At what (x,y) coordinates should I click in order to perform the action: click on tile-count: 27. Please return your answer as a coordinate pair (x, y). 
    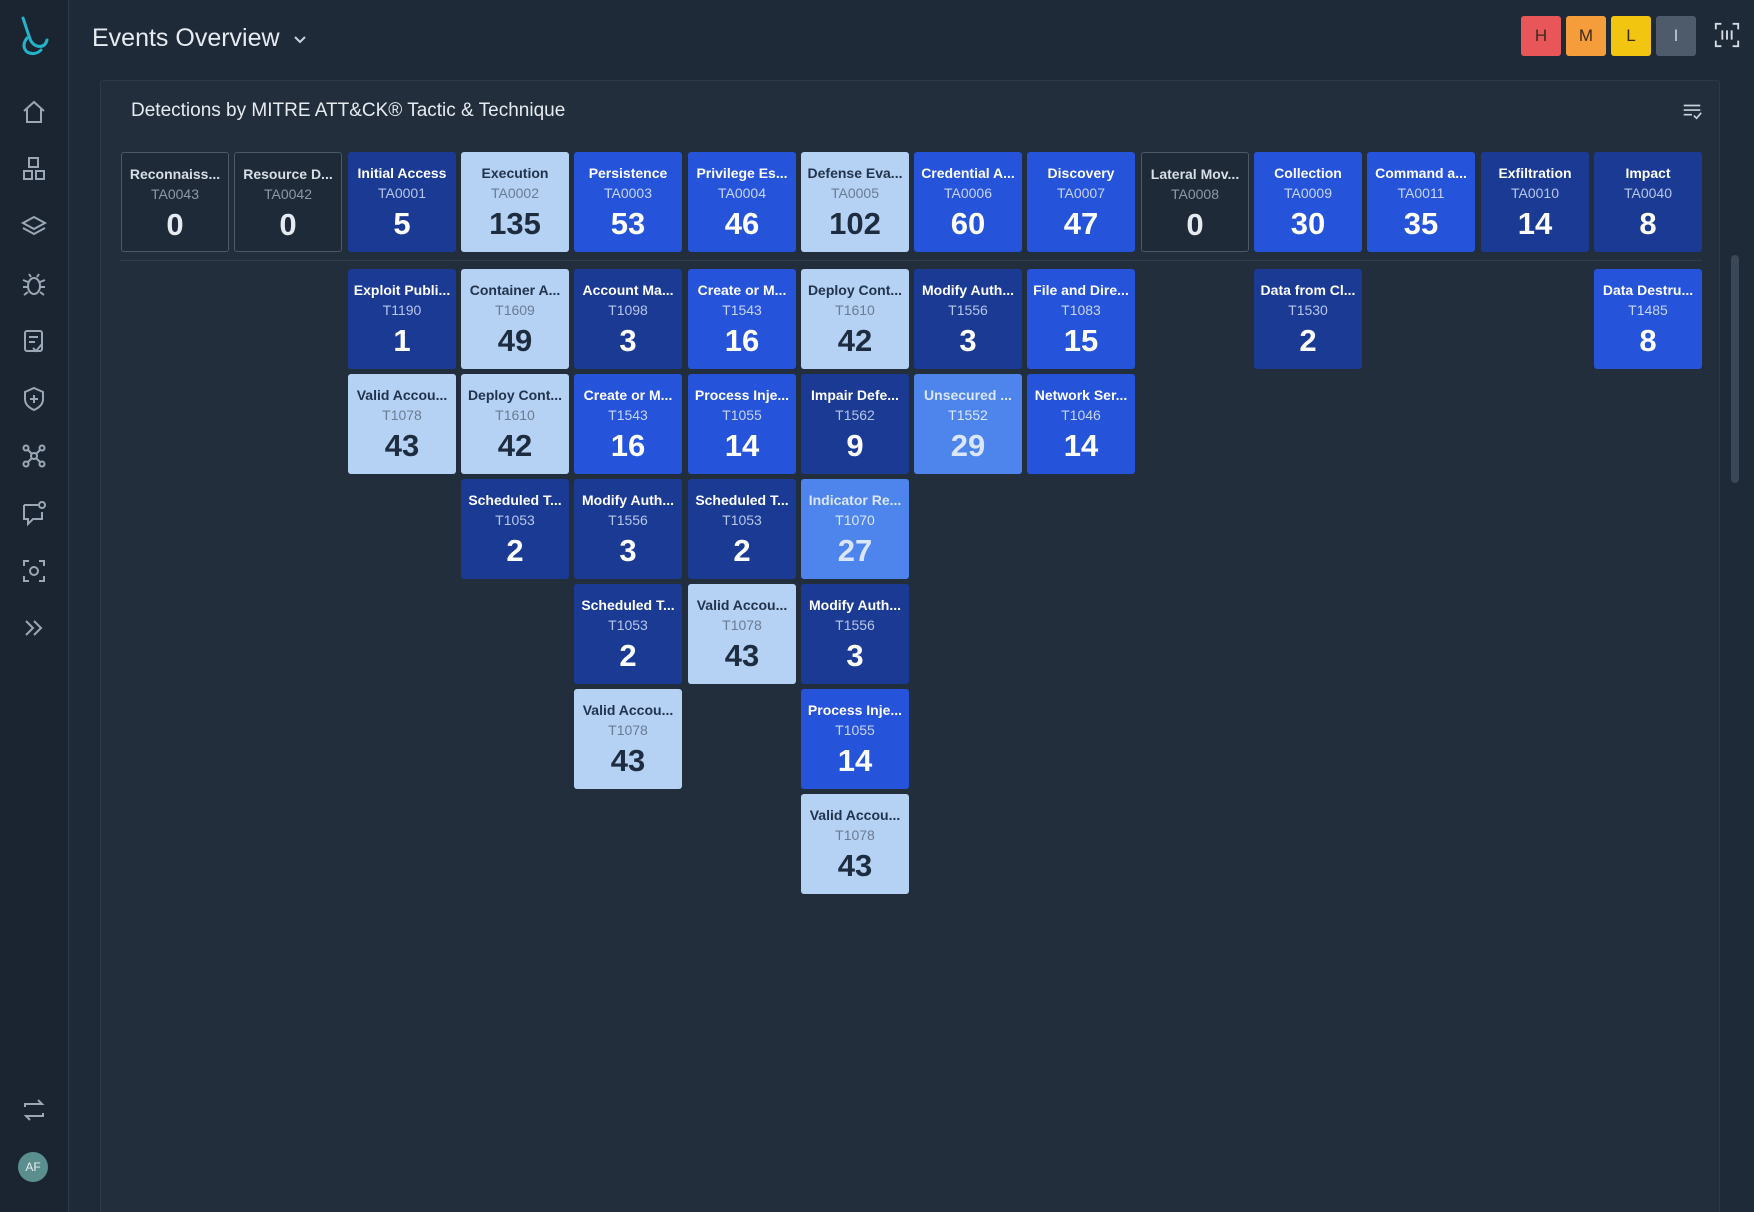
    Looking at the image, I should click on (855, 550).